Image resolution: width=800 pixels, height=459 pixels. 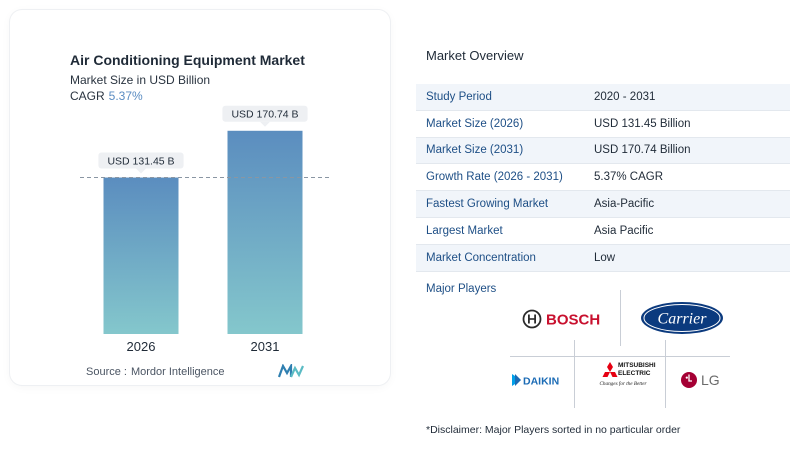 What do you see at coordinates (140, 80) in the screenshot?
I see `chart-subtitle: Market Size in USD Billion` at bounding box center [140, 80].